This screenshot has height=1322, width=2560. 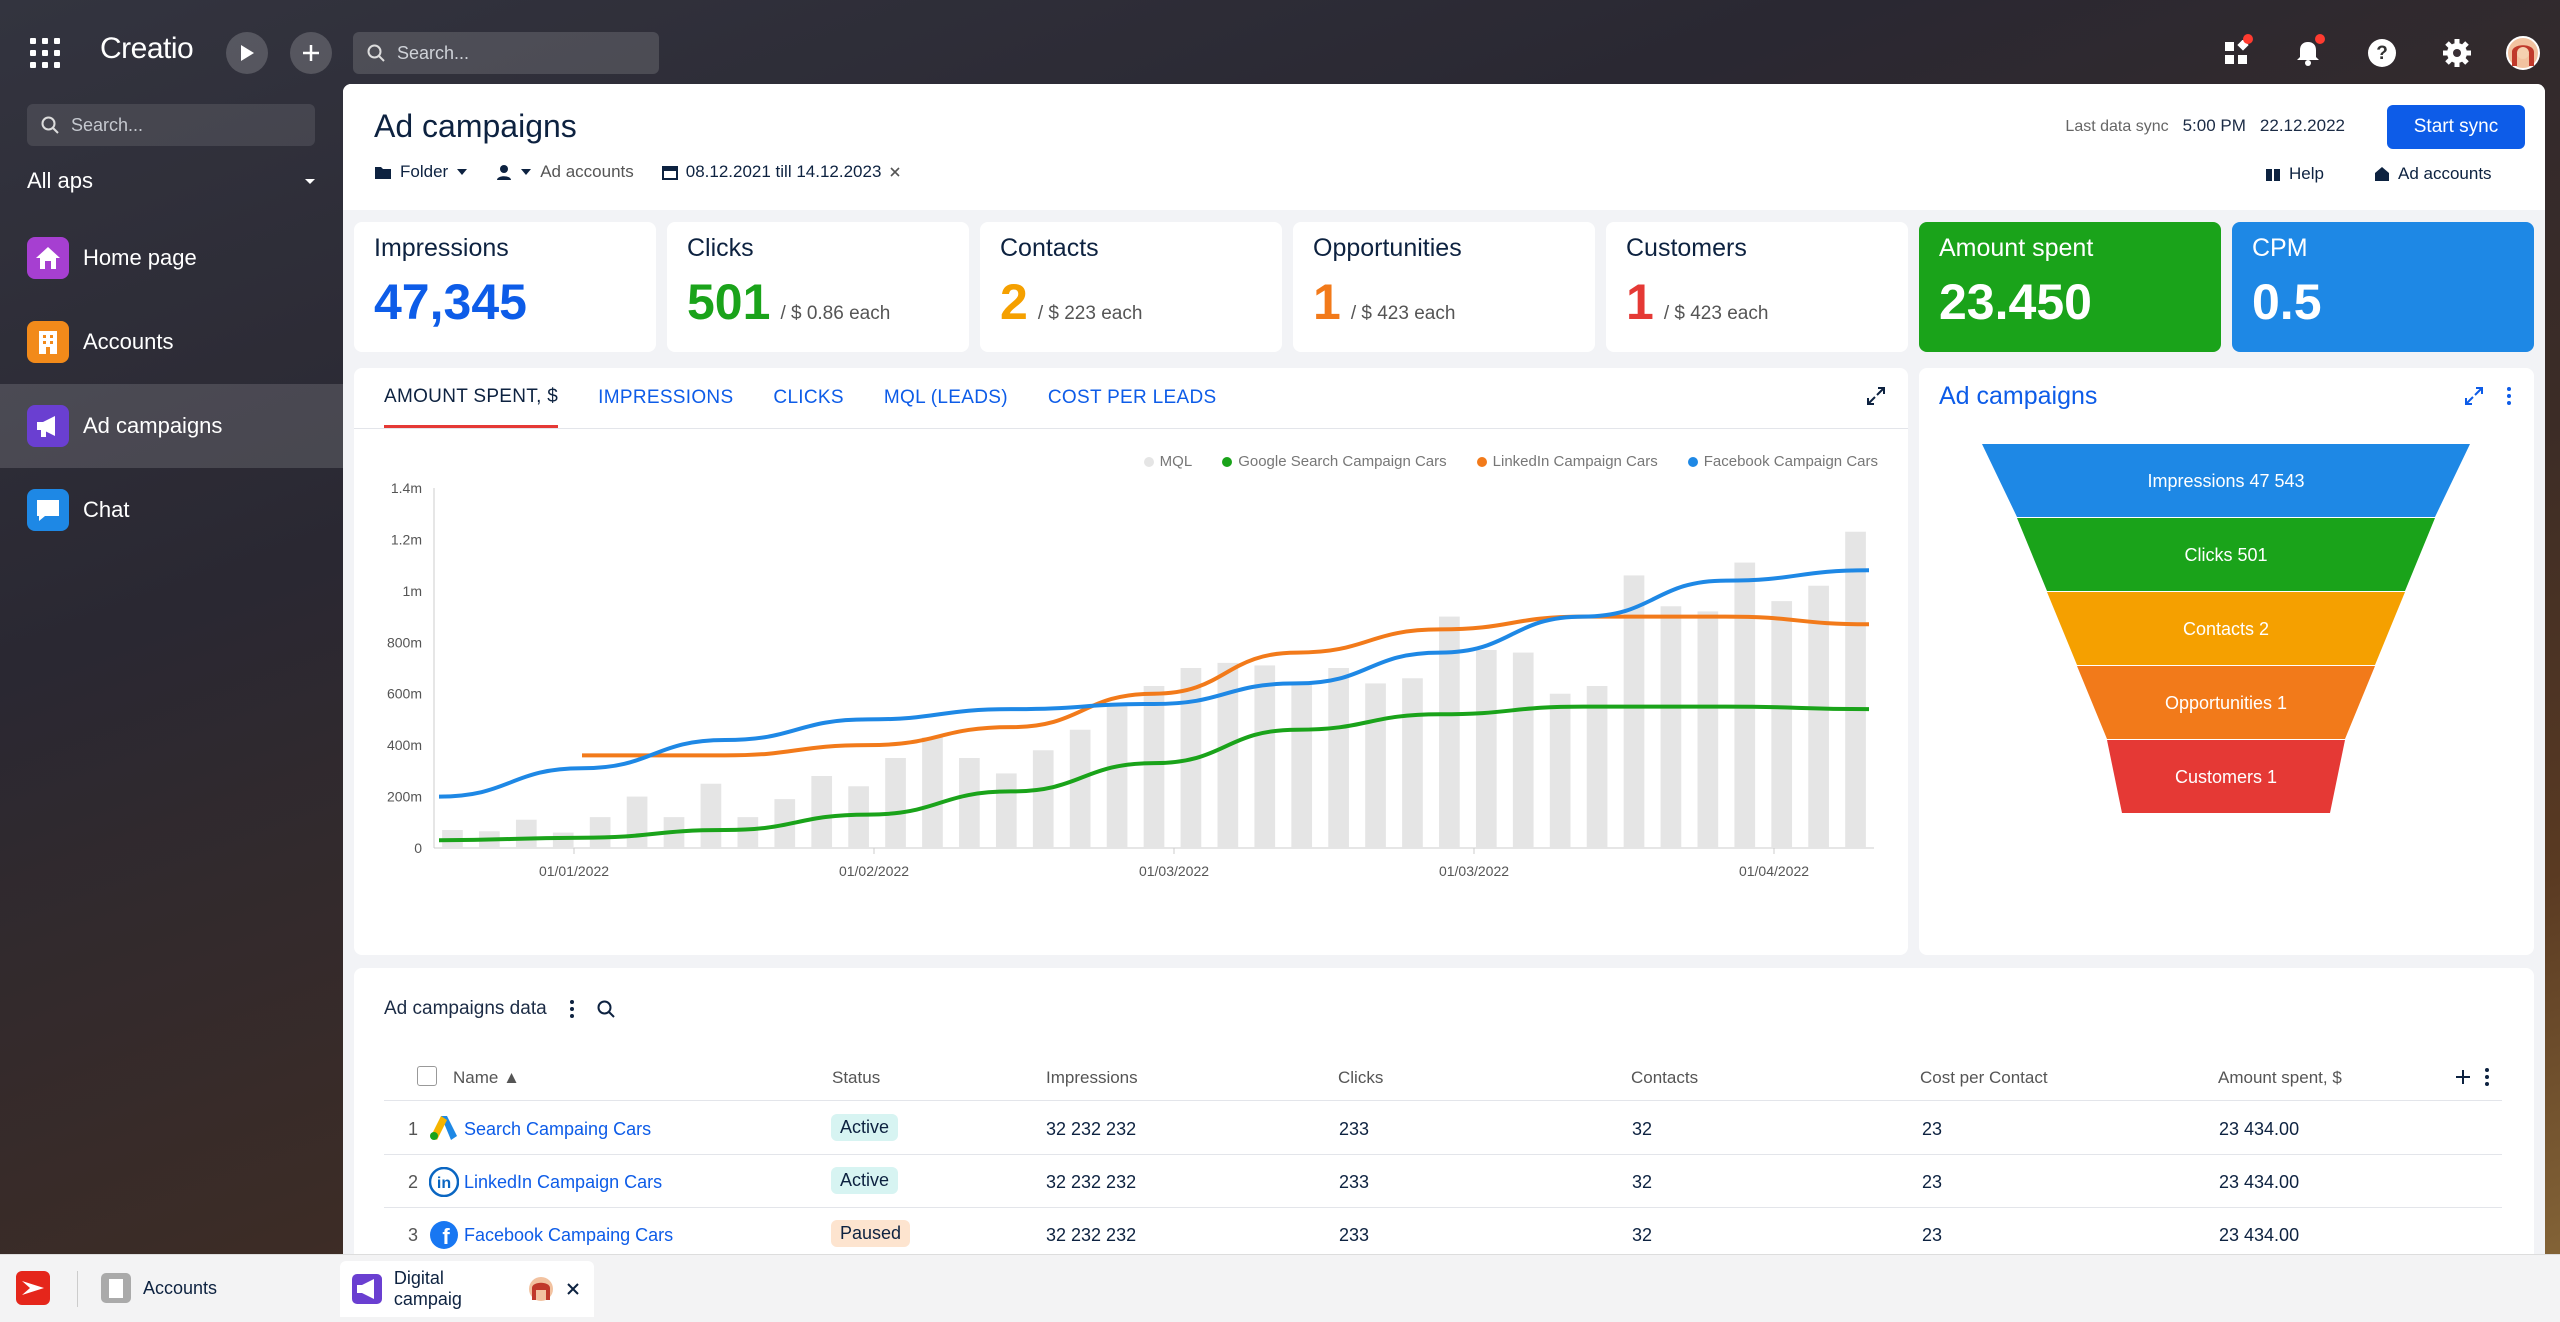 I want to click on settings-button, so click(x=2457, y=53).